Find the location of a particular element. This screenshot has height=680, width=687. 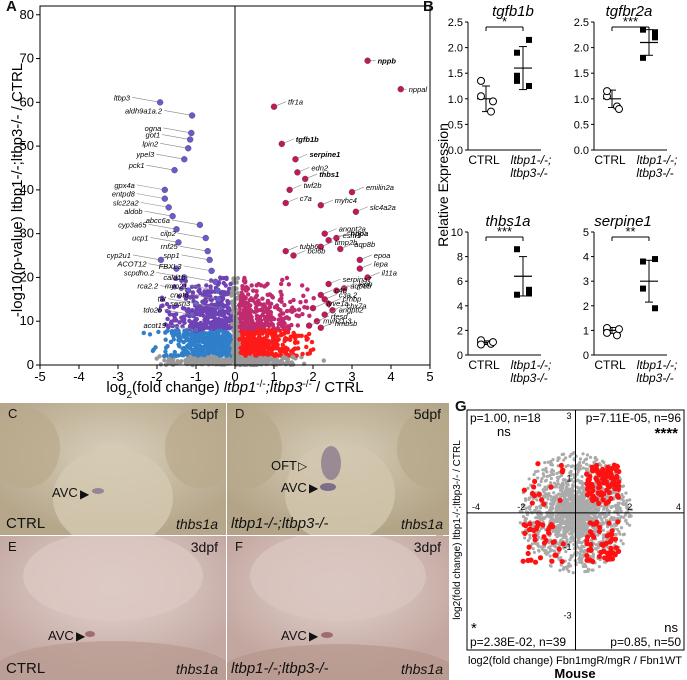

volcano-gene-label: tdo2b is located at coordinates (152, 310).